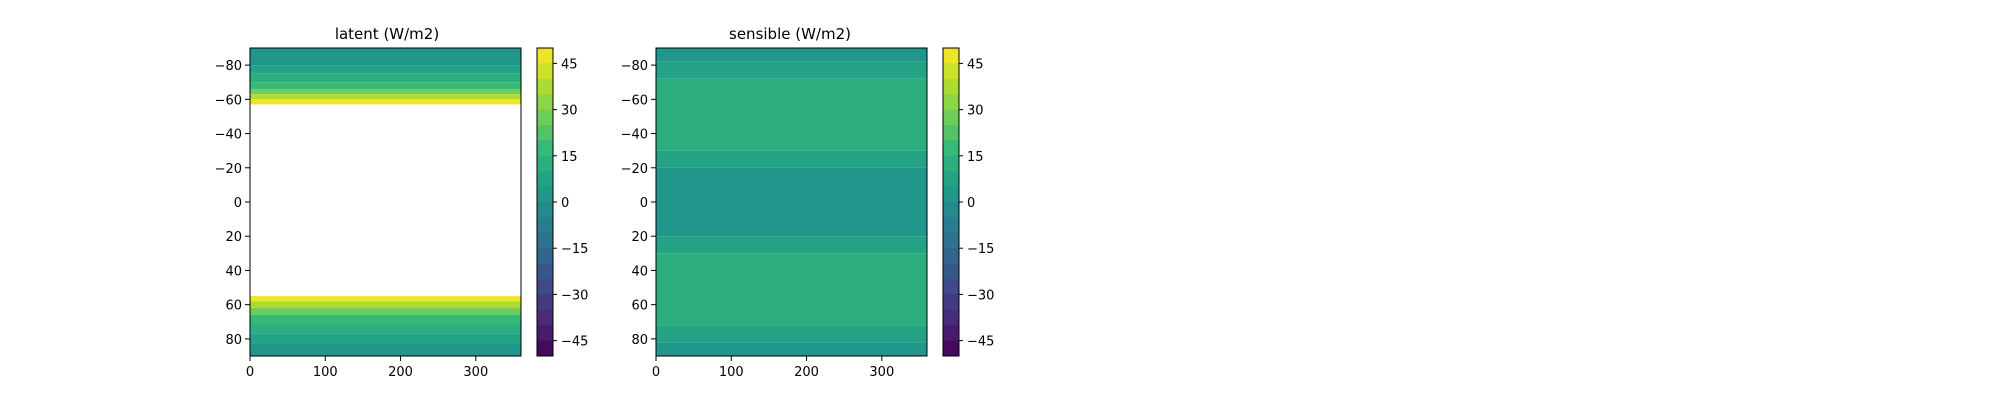 The image size is (2000, 400). I want to click on y-tick-label-7: 60, so click(639, 306).